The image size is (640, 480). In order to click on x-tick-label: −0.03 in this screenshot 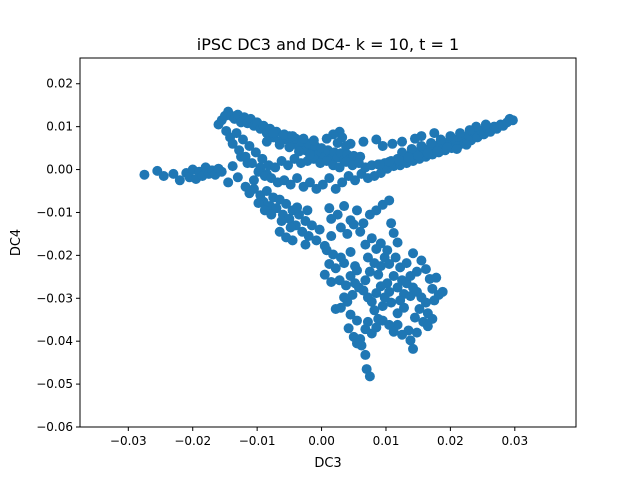, I will do `click(128, 441)`.